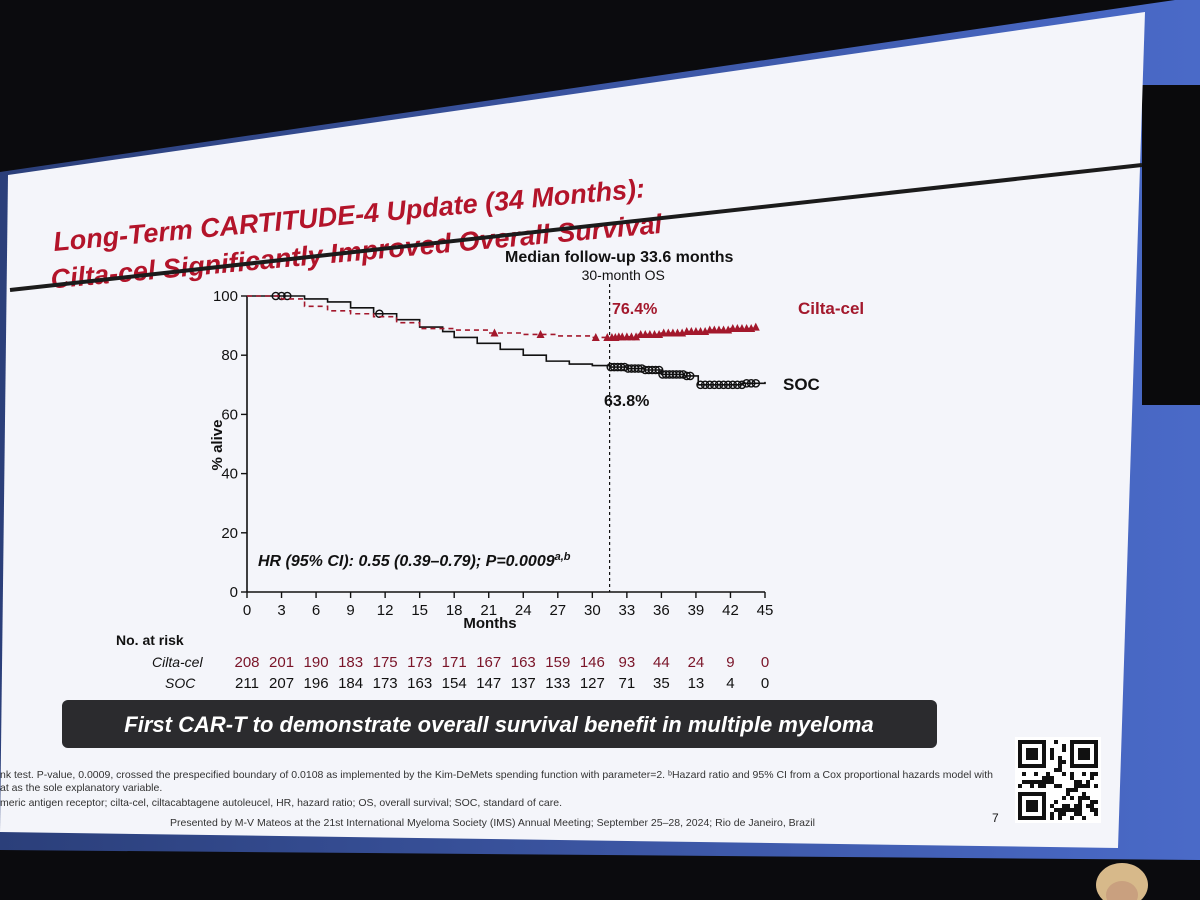 This screenshot has height=900, width=1200. What do you see at coordinates (316, 610) in the screenshot?
I see `x-tick-label: 6` at bounding box center [316, 610].